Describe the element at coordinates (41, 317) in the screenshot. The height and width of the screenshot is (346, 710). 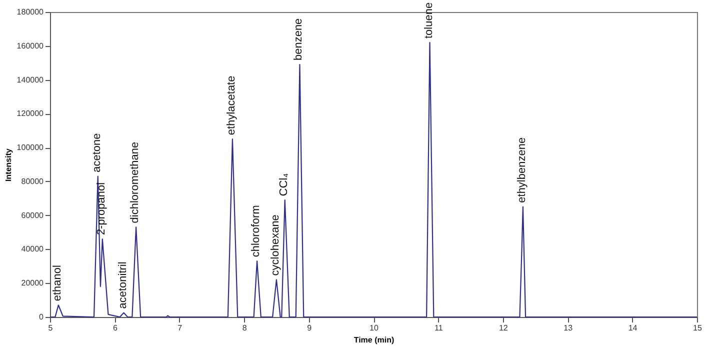
I see `y-tick-label: 0` at that location.